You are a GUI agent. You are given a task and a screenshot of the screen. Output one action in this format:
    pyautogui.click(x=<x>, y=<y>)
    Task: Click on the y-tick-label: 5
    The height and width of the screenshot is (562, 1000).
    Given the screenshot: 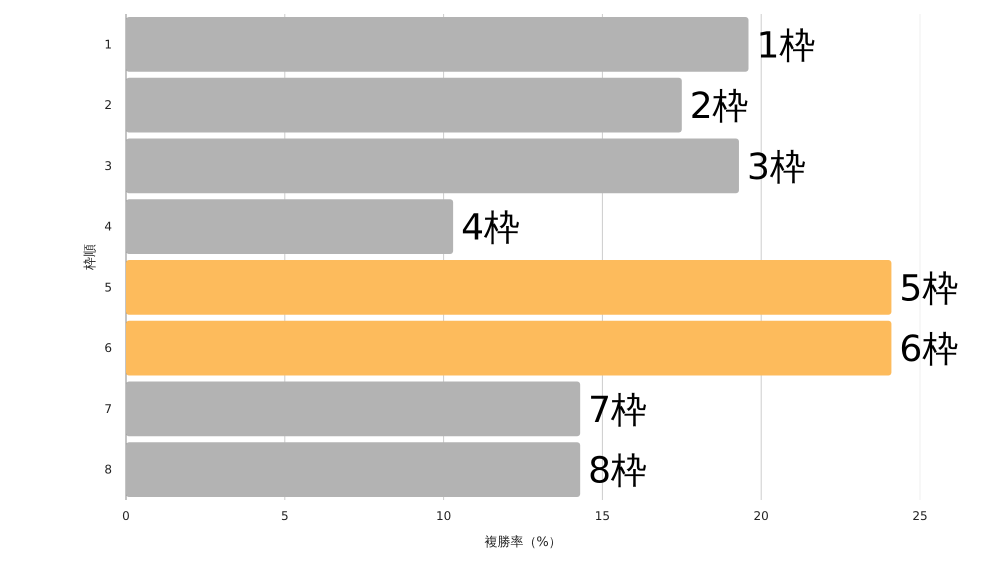 What is the action you would take?
    pyautogui.click(x=108, y=287)
    